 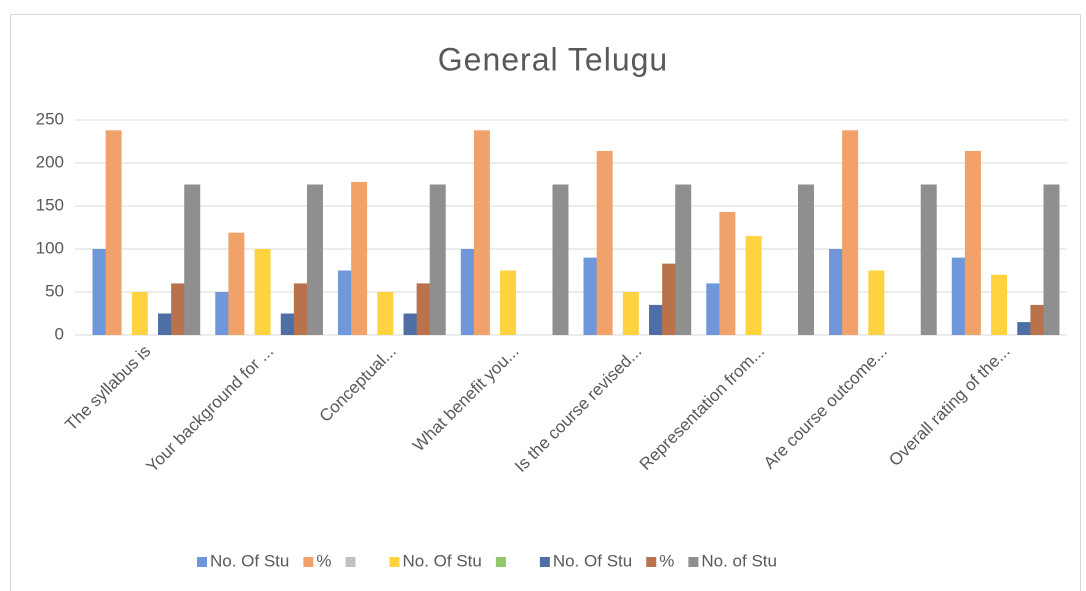 I want to click on y-tick-label: 150, so click(x=50, y=204).